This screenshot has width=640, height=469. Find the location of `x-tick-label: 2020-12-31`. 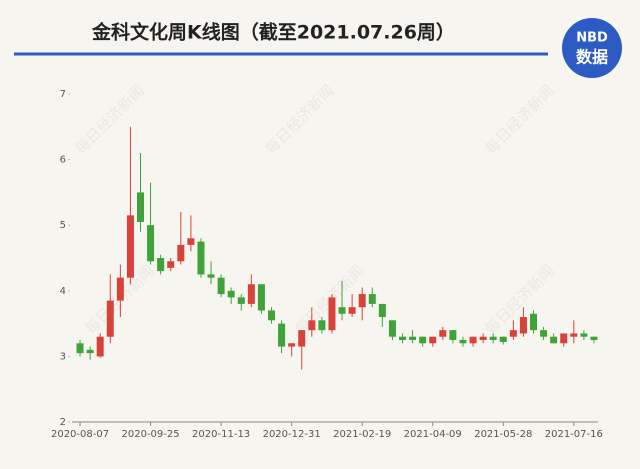

x-tick-label: 2020-12-31 is located at coordinates (292, 434).